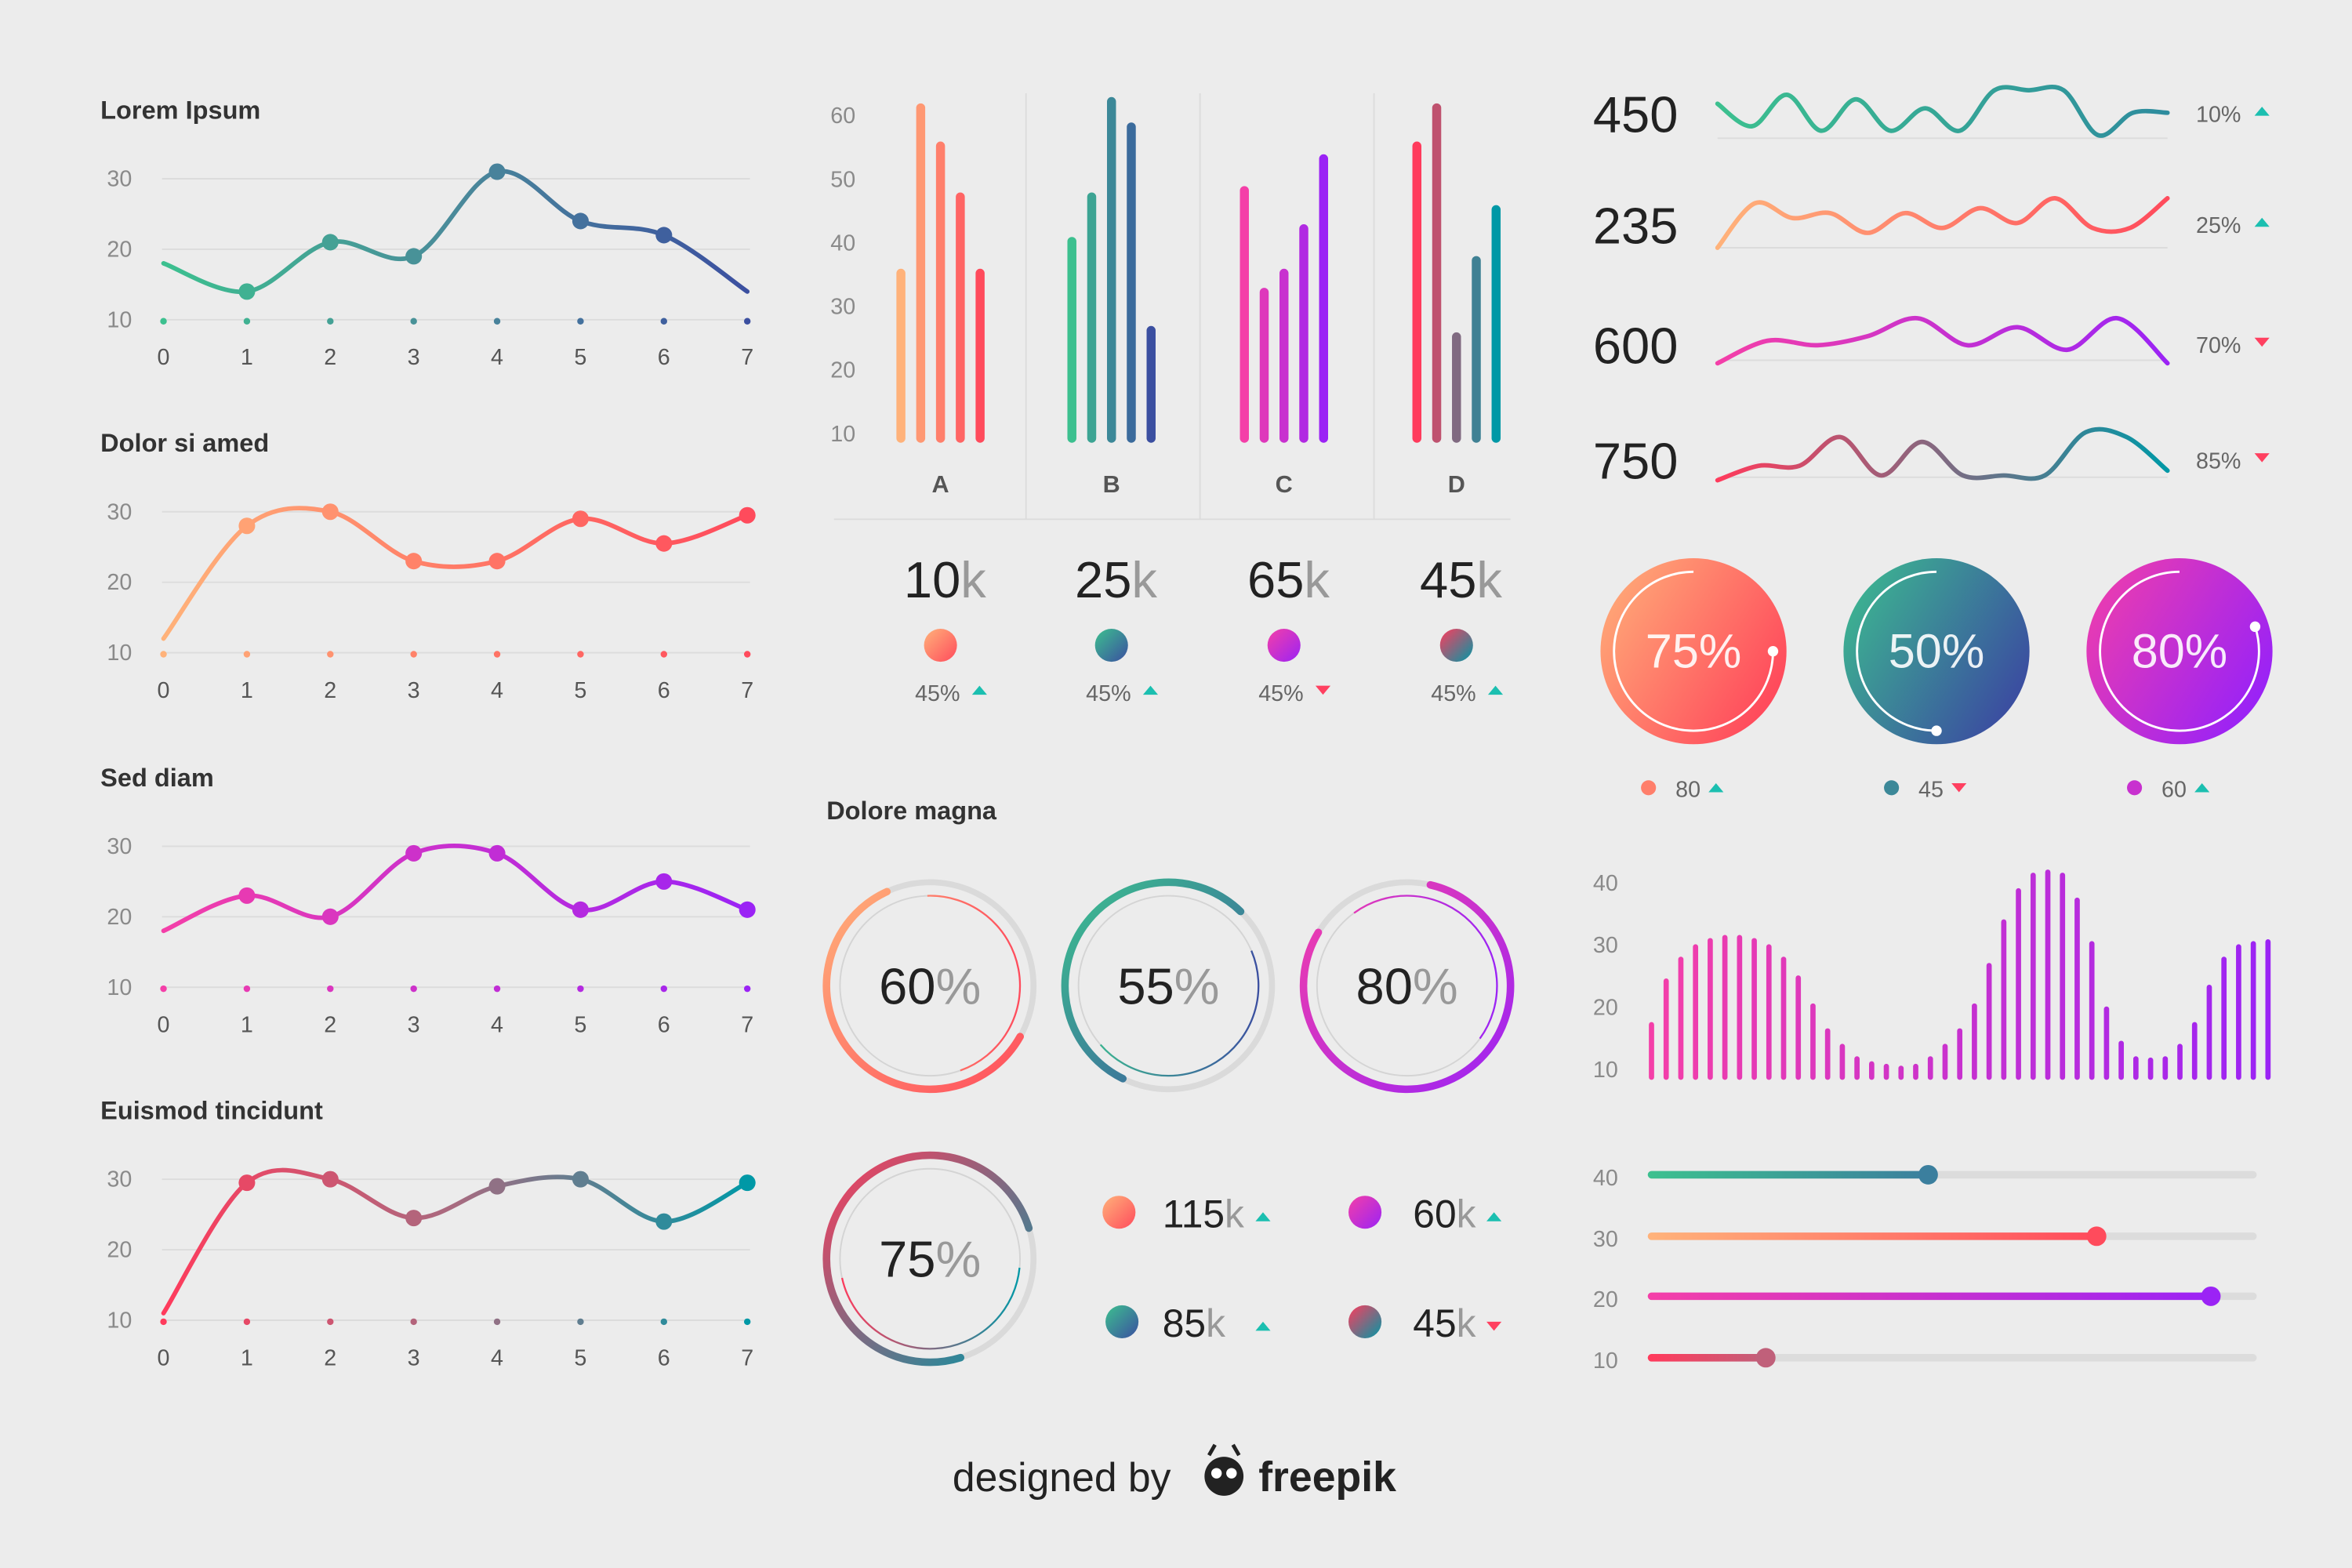 This screenshot has width=2352, height=1568. Describe the element at coordinates (1224, 1469) in the screenshot. I see `freepik-bee-icon` at that location.